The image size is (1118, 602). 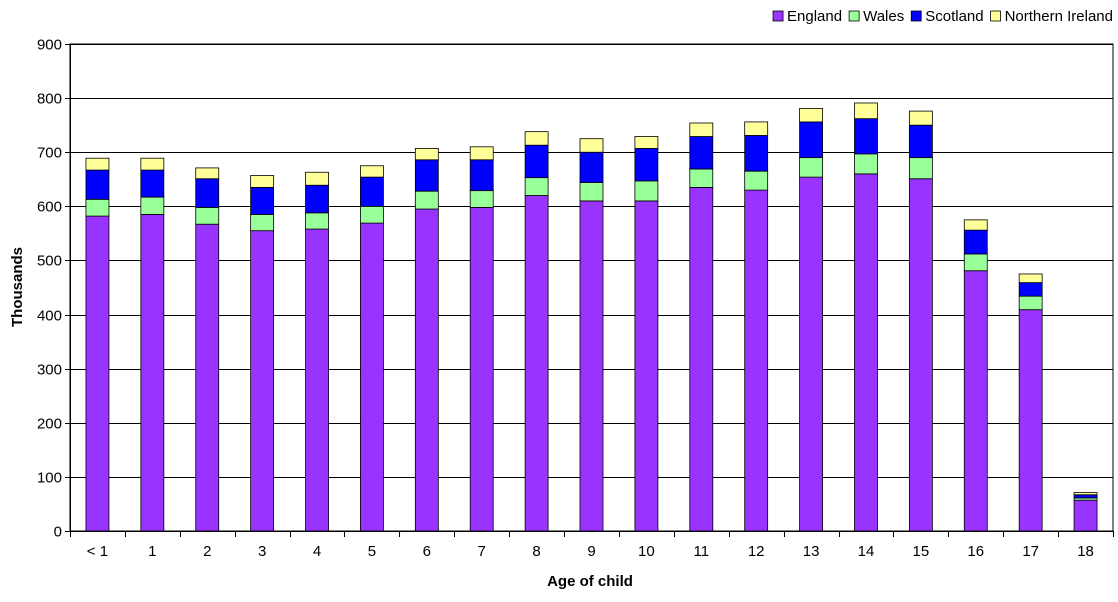 I want to click on x-tick-label: 18, so click(x=1085, y=551).